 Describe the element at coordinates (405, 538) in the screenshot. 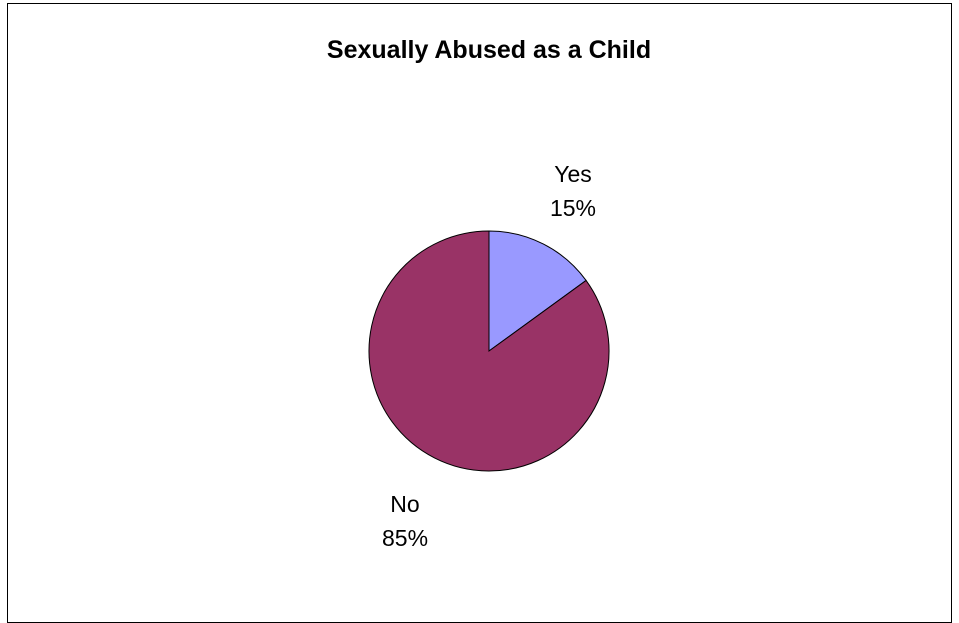

I see `slice-label-no-percent: 85%` at that location.